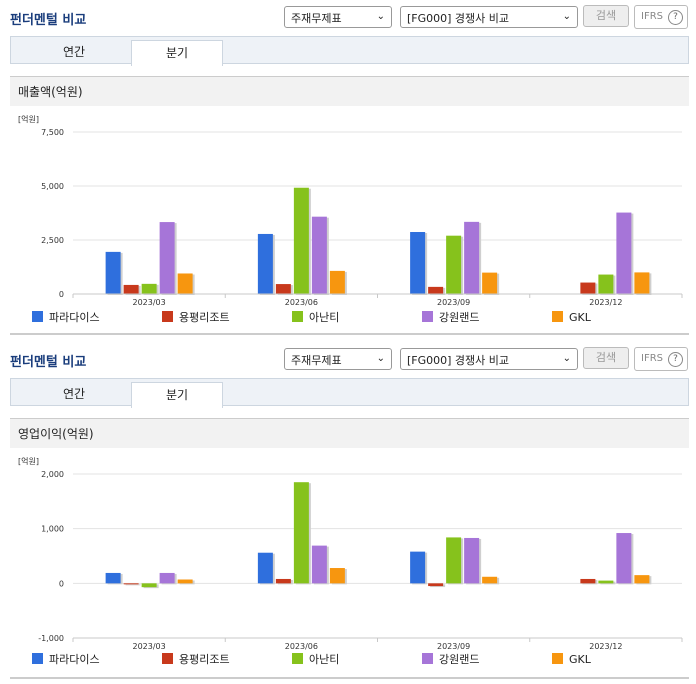  I want to click on y-tick-label: 2,500, so click(52, 240).